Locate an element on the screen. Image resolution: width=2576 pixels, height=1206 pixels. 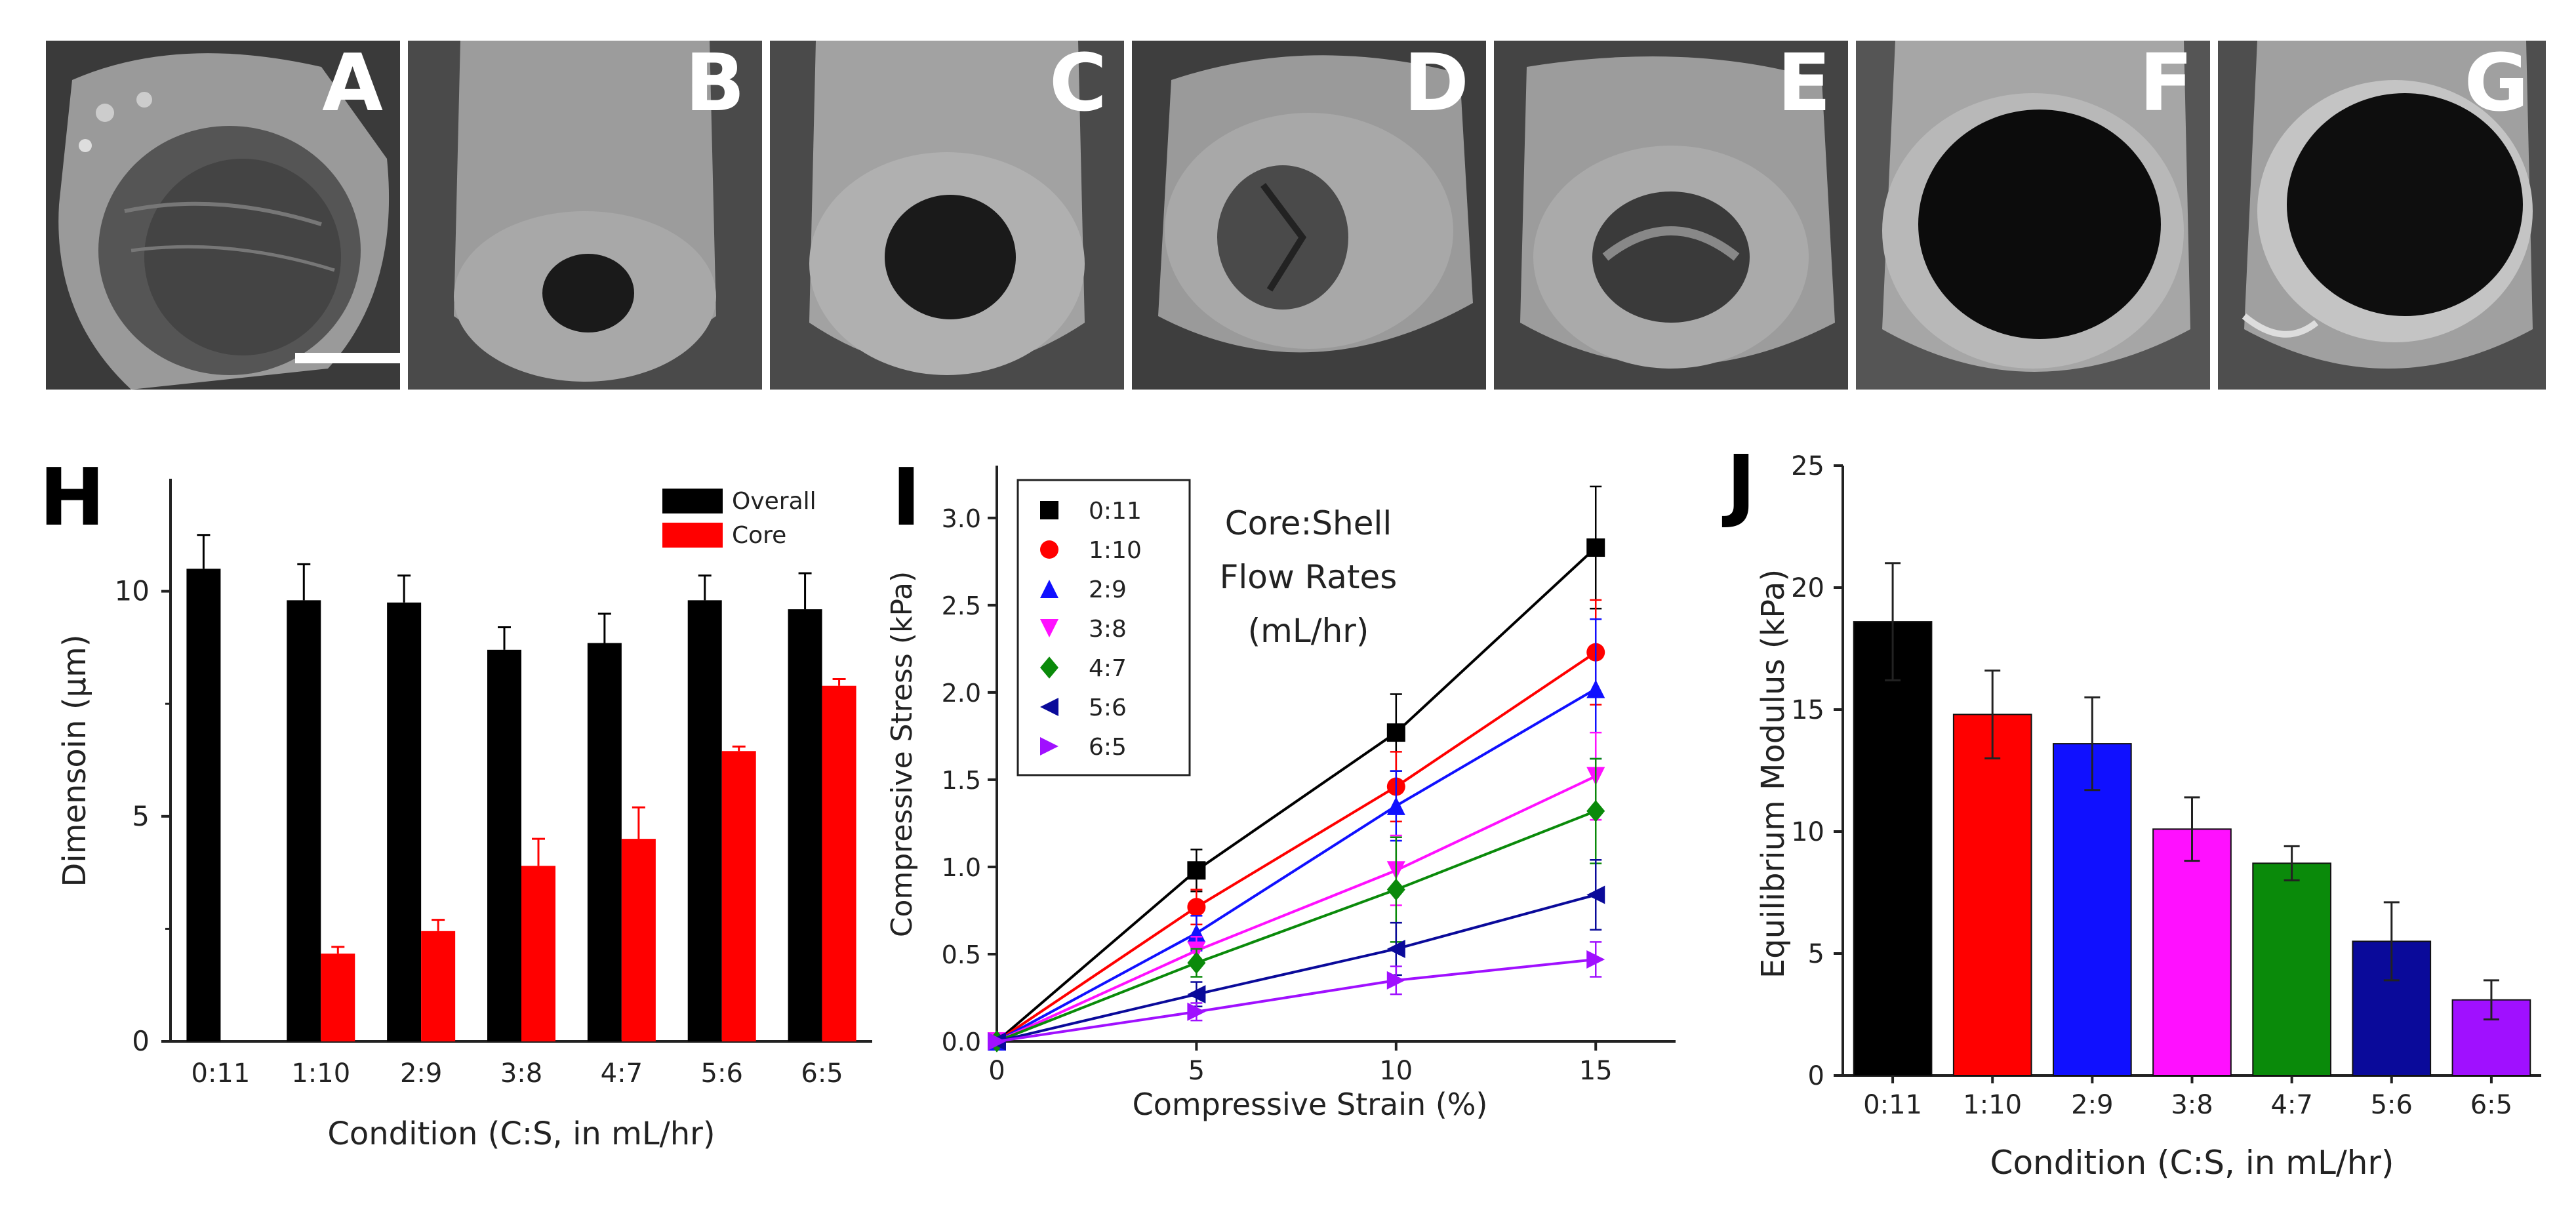
y-tick-label: 2.0 is located at coordinates (961, 693).